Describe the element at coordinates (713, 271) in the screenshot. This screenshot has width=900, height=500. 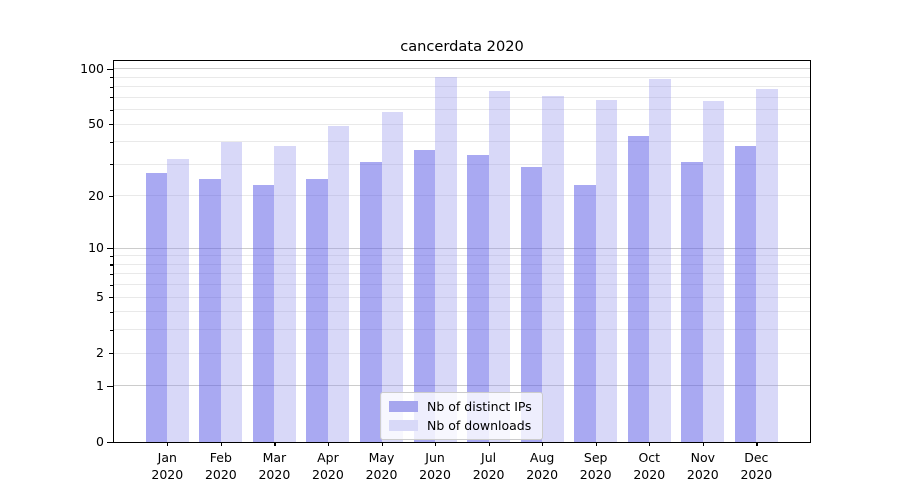
I see `bar-nb-of-downloads-nov` at that location.